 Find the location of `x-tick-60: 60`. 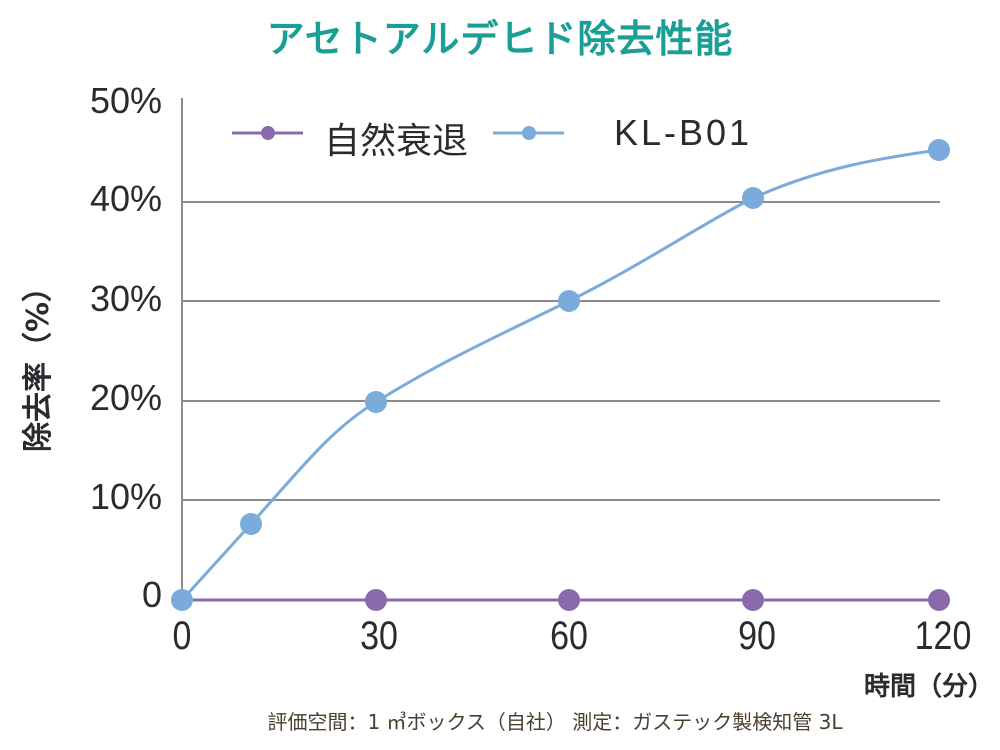

x-tick-60: 60 is located at coordinates (569, 636).